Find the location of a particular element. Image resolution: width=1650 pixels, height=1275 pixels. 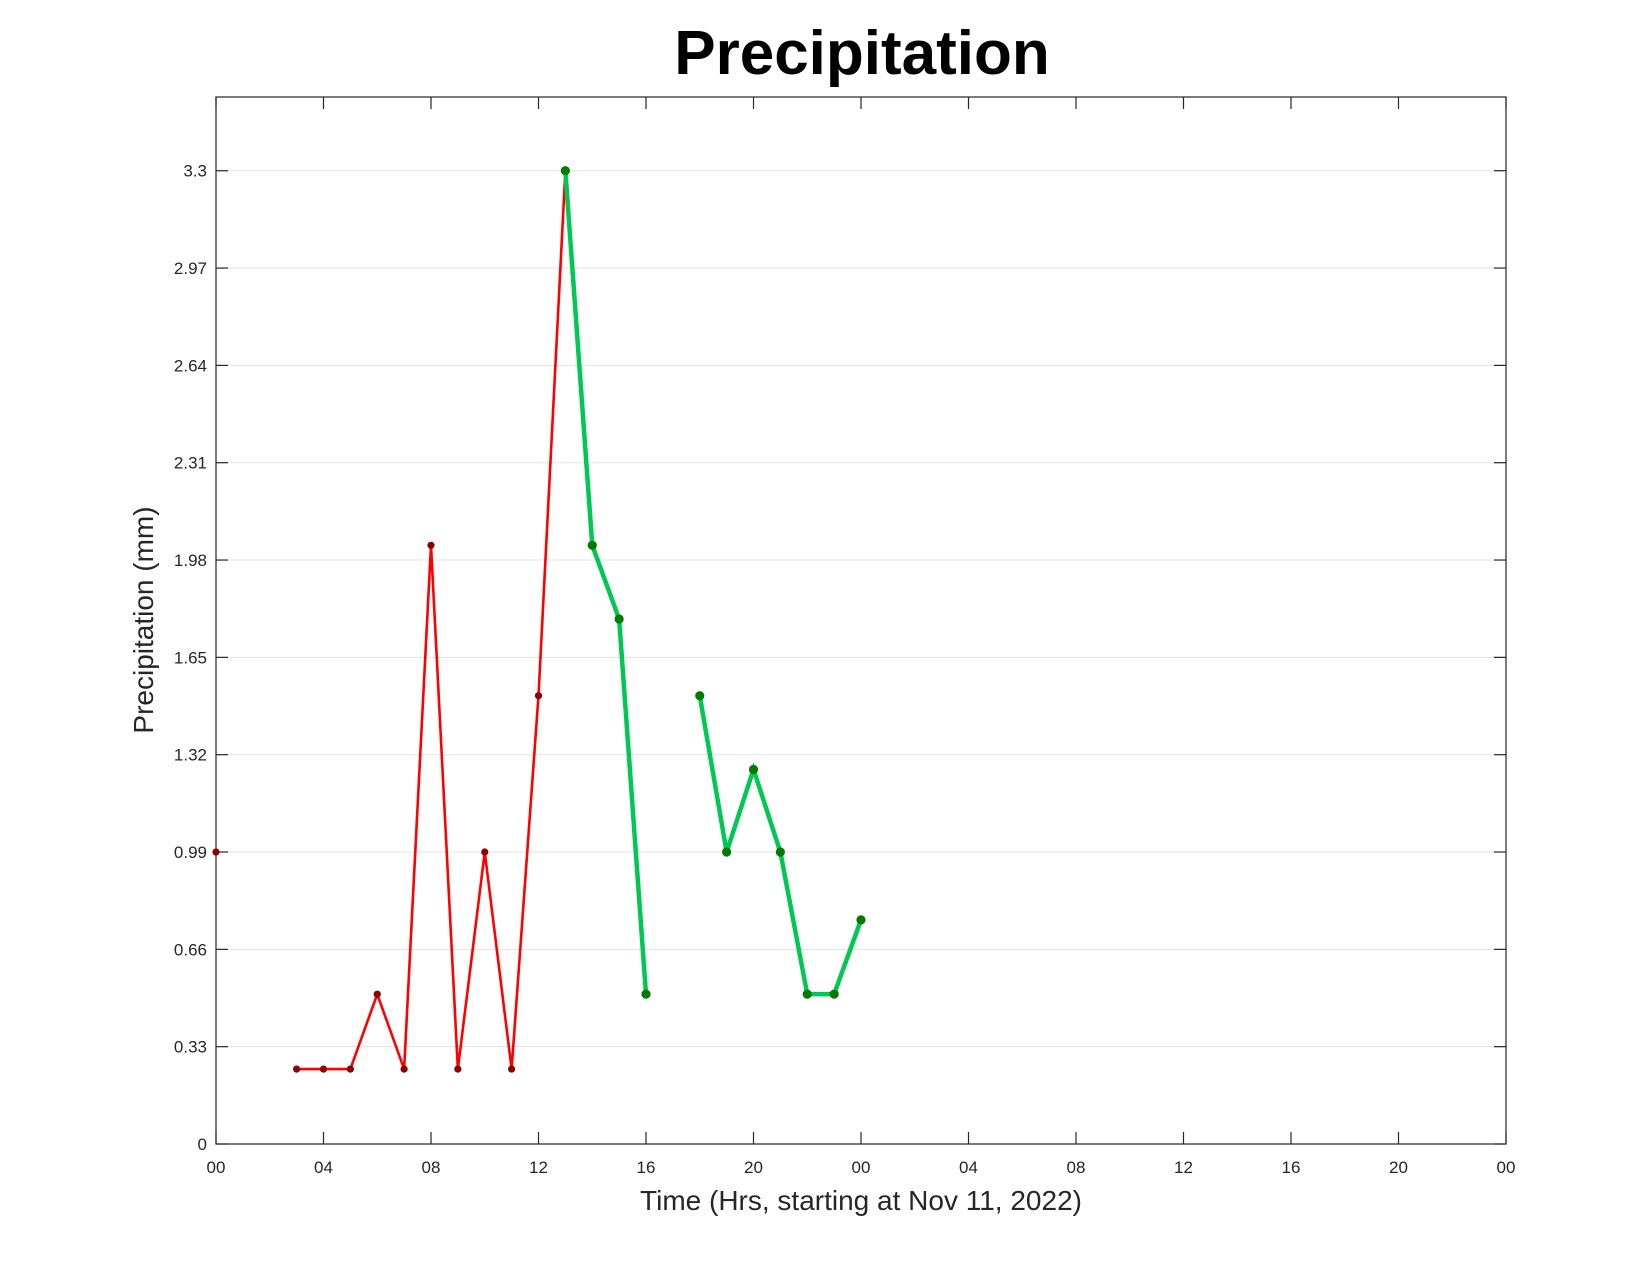

y-tick-label: 0.99 is located at coordinates (190, 852).